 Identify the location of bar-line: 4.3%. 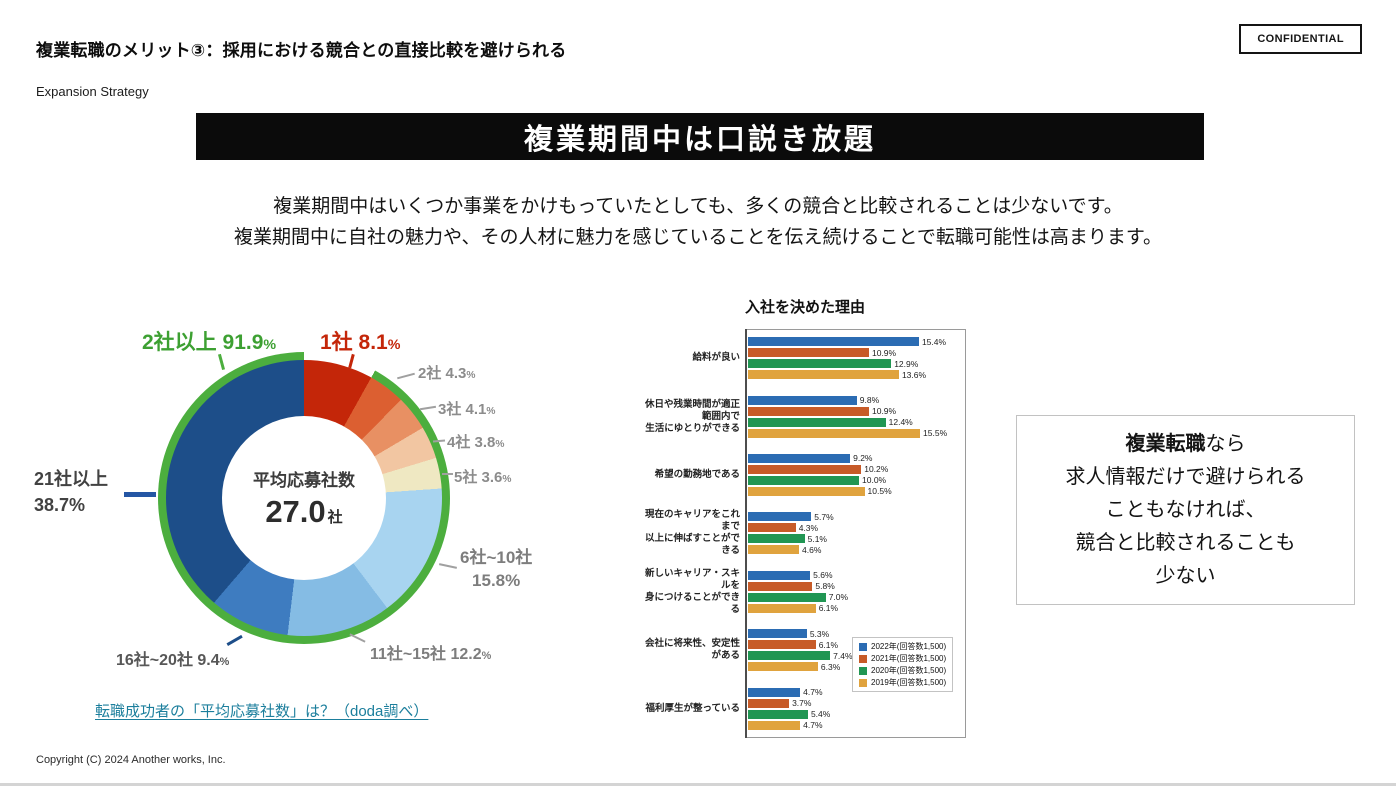
(859, 527).